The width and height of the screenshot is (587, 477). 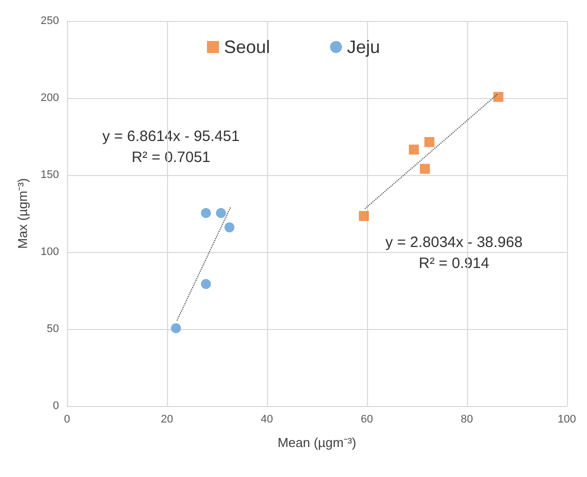 I want to click on legend-label: Seoul, so click(x=247, y=47).